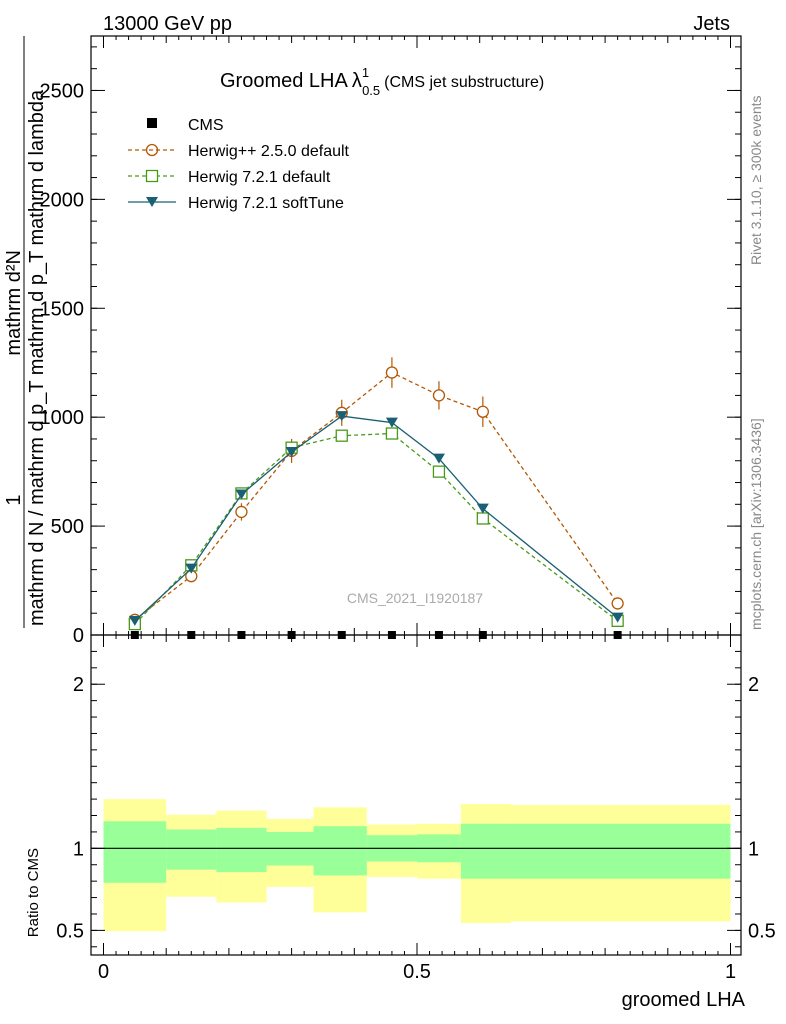 This screenshot has height=1024, width=786. I want to click on y-tick-label: 1, so click(78, 849).